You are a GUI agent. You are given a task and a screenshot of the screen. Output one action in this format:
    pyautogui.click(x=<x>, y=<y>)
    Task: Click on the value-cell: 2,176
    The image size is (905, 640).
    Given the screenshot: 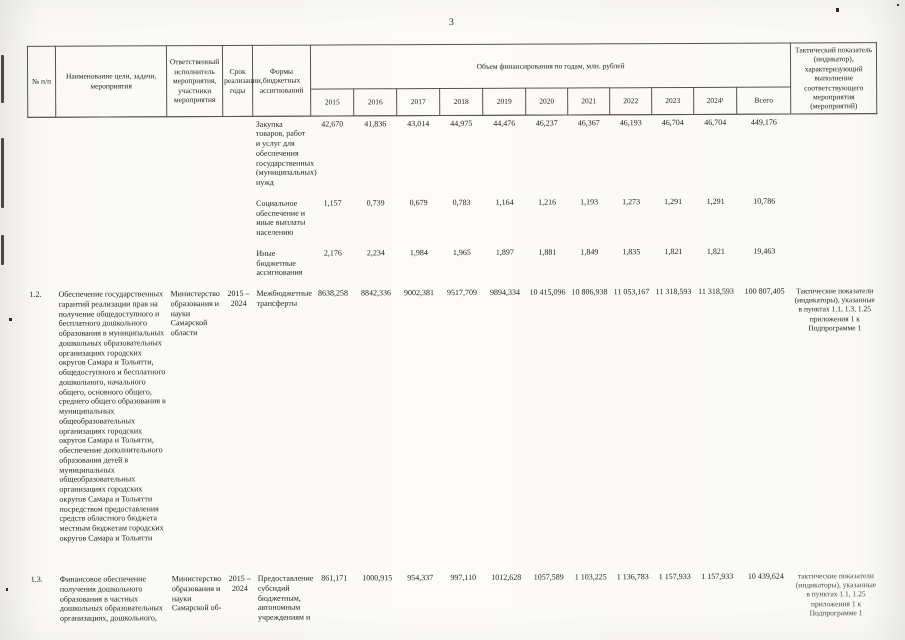 What is the action you would take?
    pyautogui.click(x=332, y=253)
    